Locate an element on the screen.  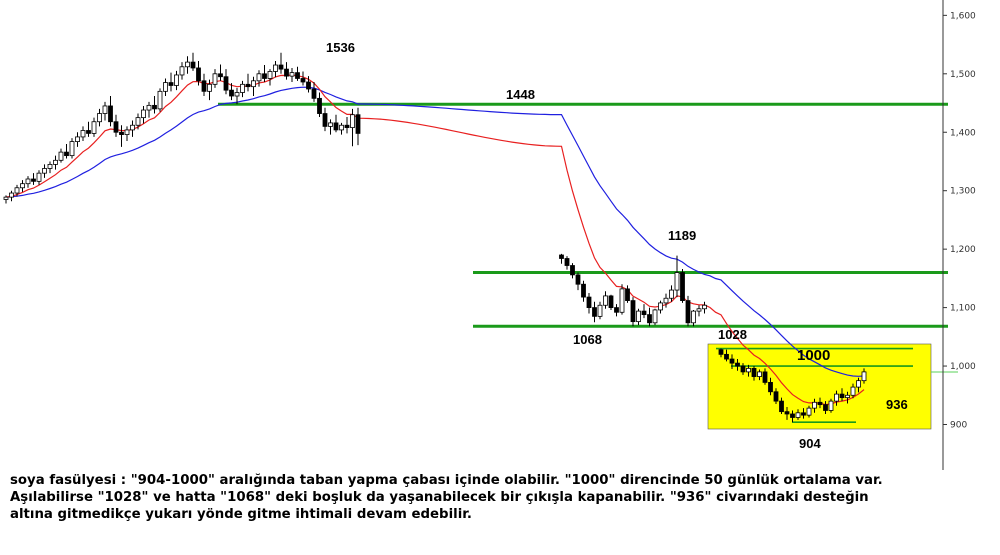
y-tick-label: 1,300 is located at coordinates (963, 192).